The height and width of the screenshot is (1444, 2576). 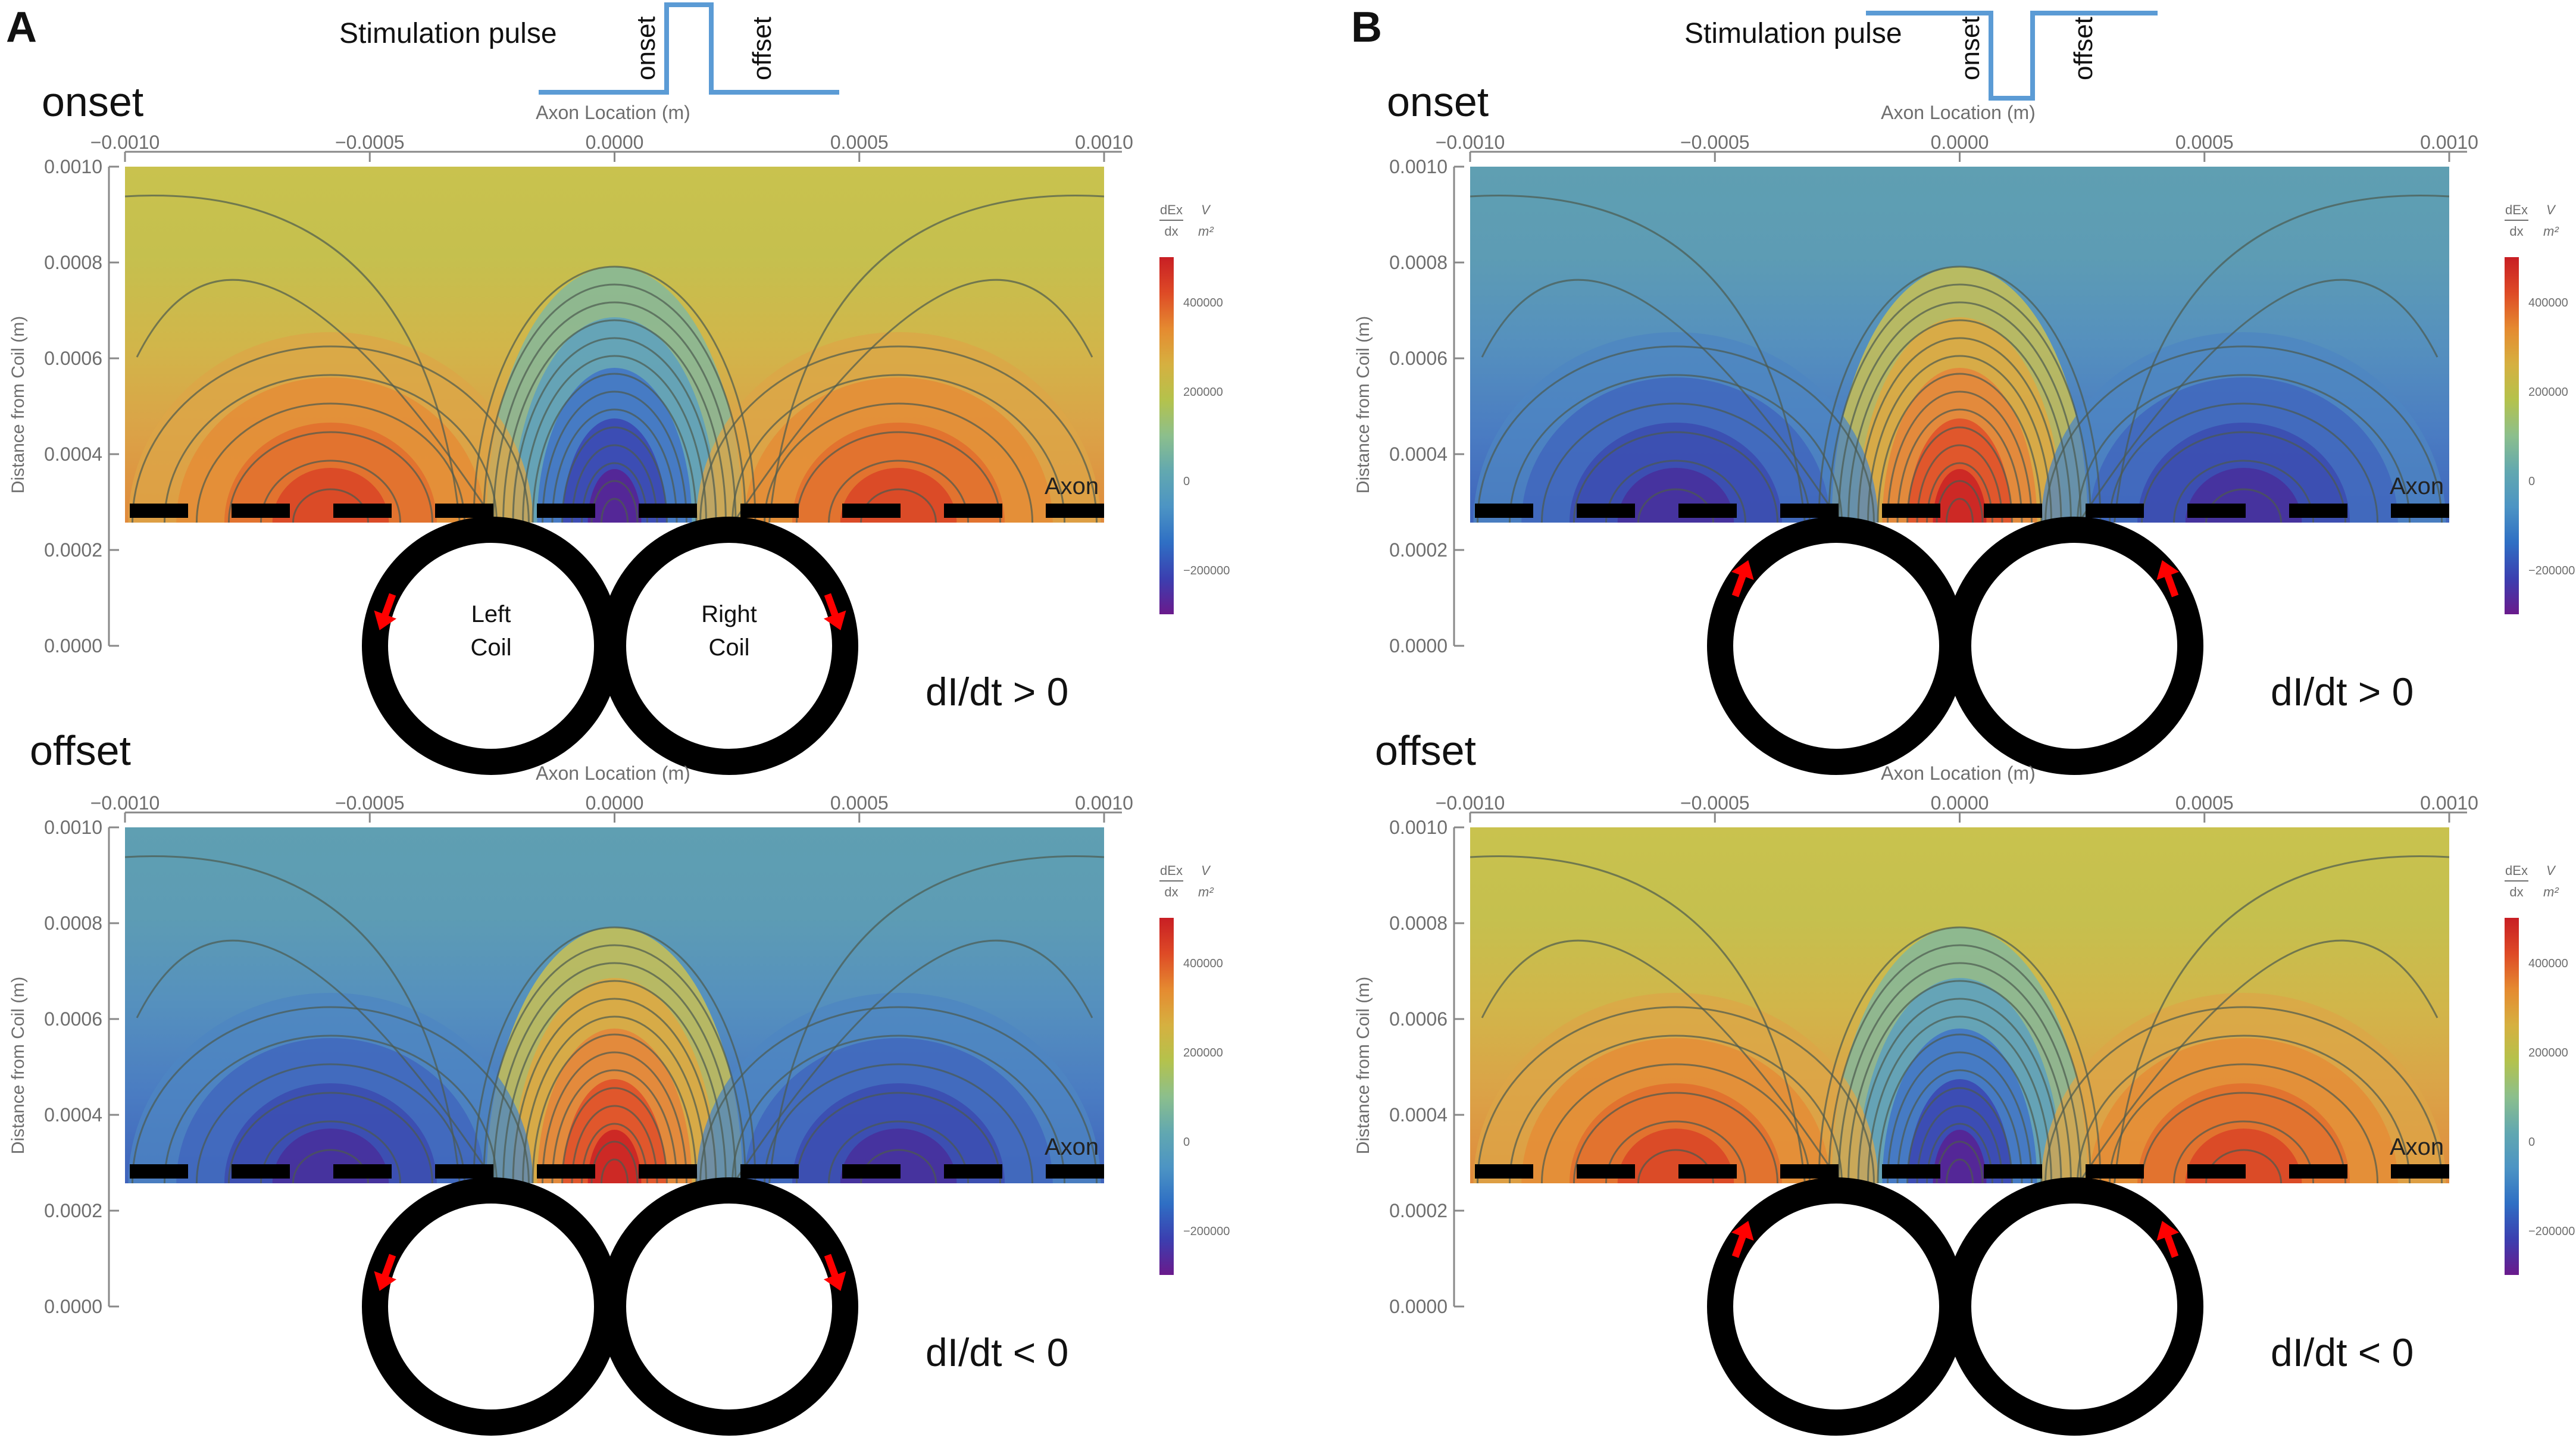 I want to click on y-tick-label: 0.0006, so click(x=1418, y=1019).